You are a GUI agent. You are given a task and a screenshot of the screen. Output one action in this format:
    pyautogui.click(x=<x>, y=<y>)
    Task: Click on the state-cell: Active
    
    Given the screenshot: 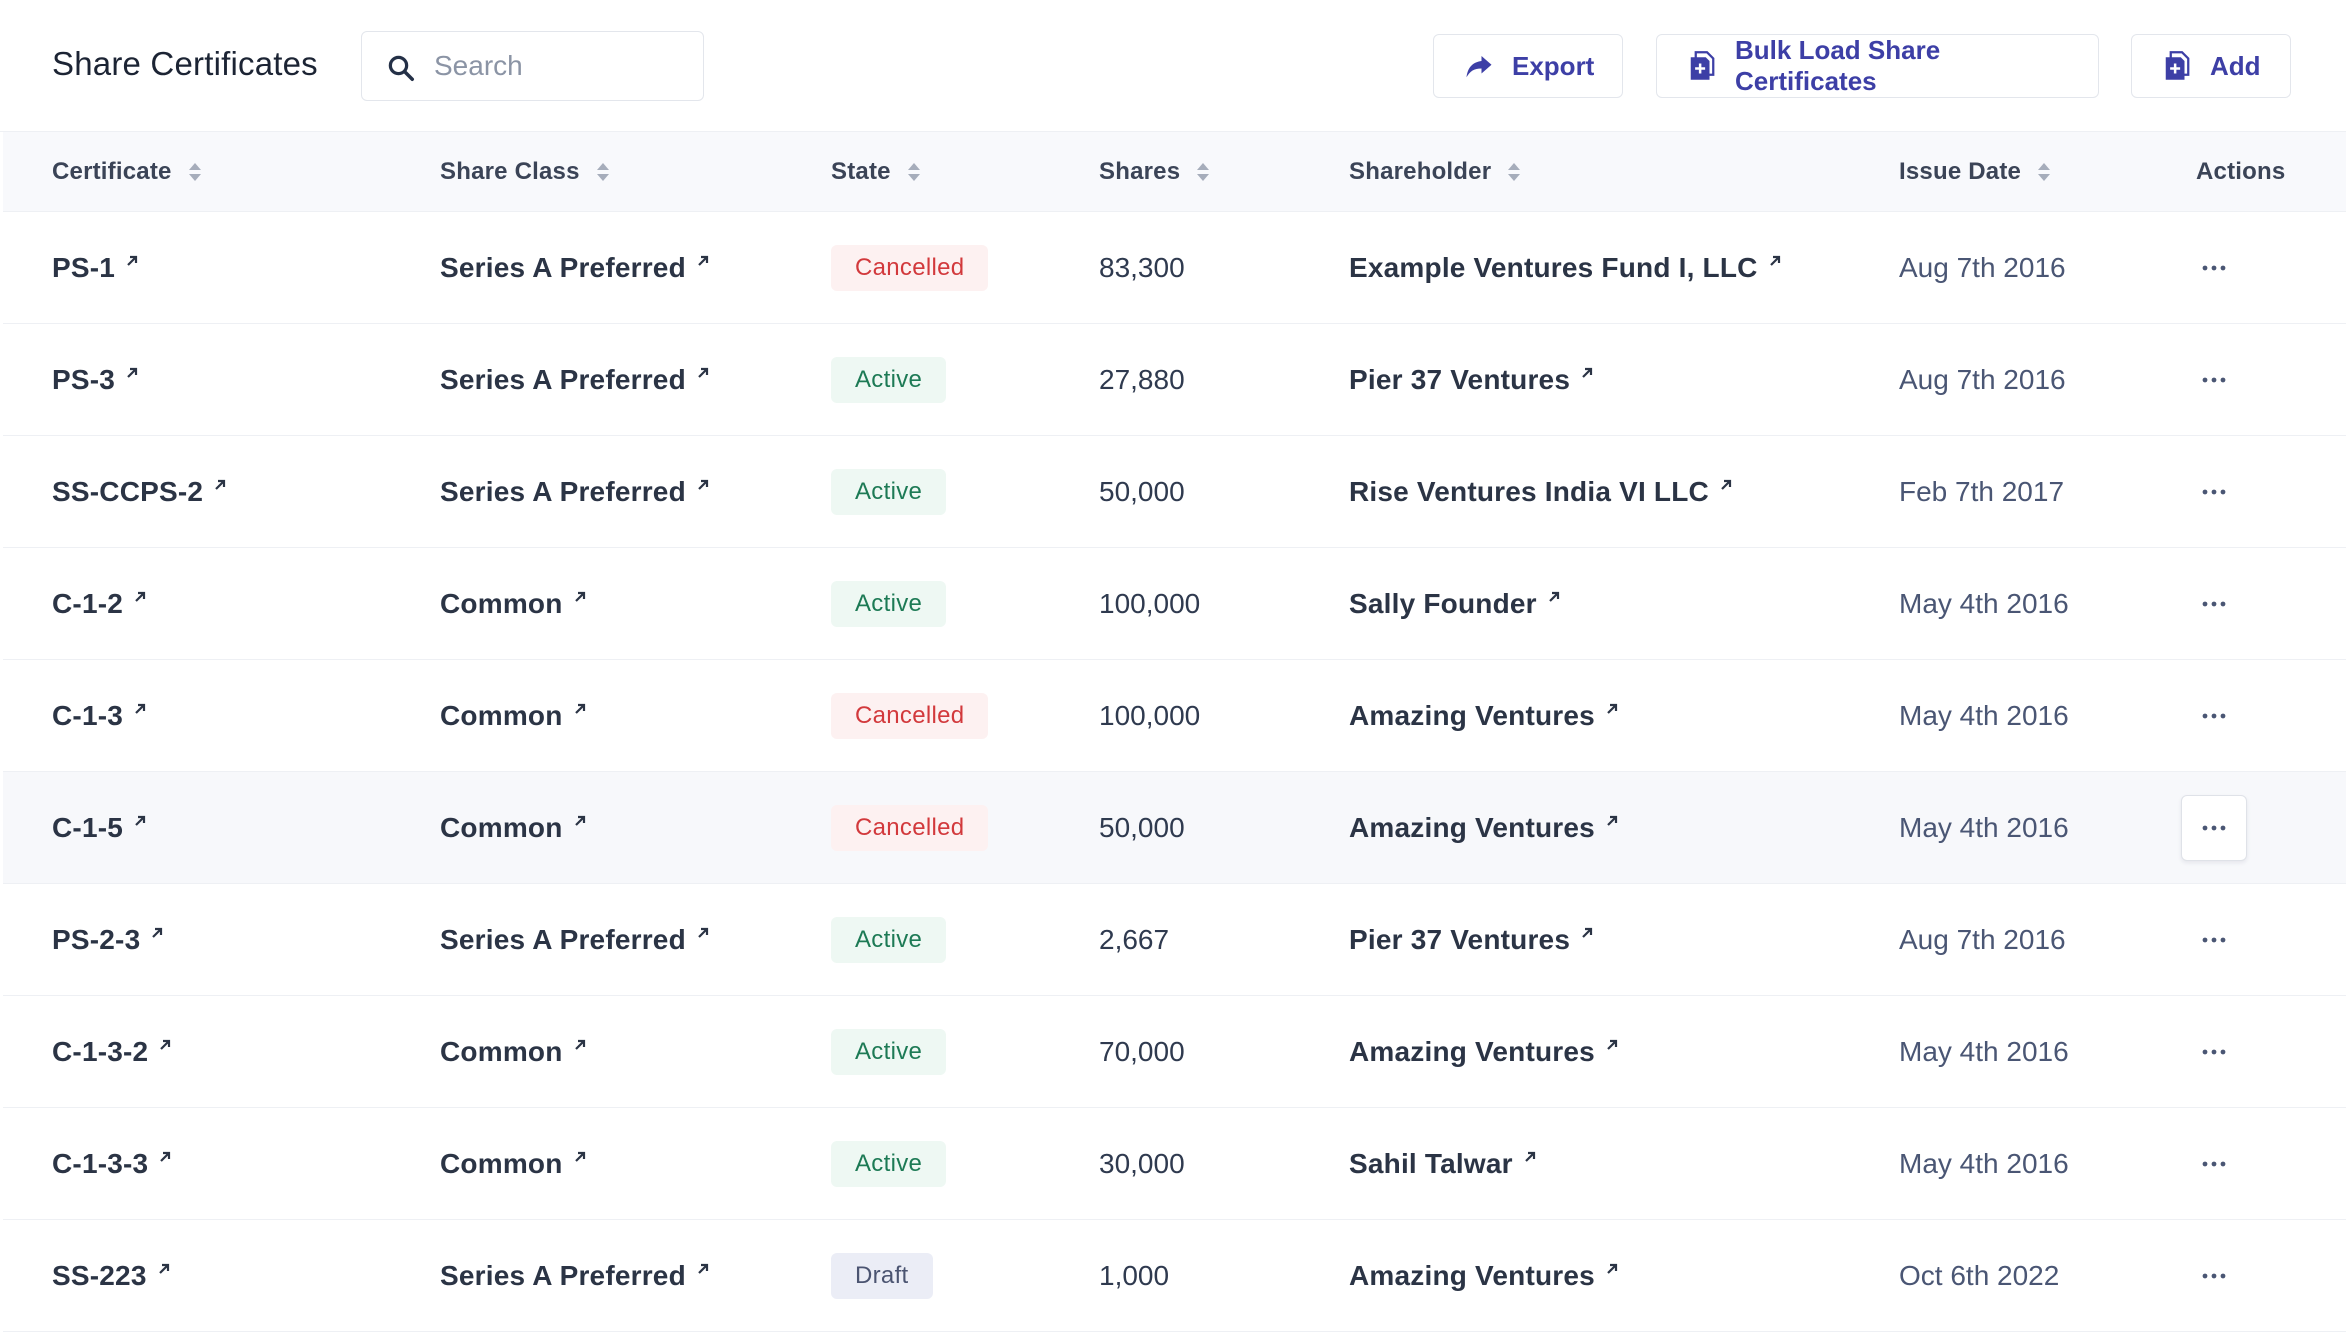 What is the action you would take?
    pyautogui.click(x=889, y=492)
    